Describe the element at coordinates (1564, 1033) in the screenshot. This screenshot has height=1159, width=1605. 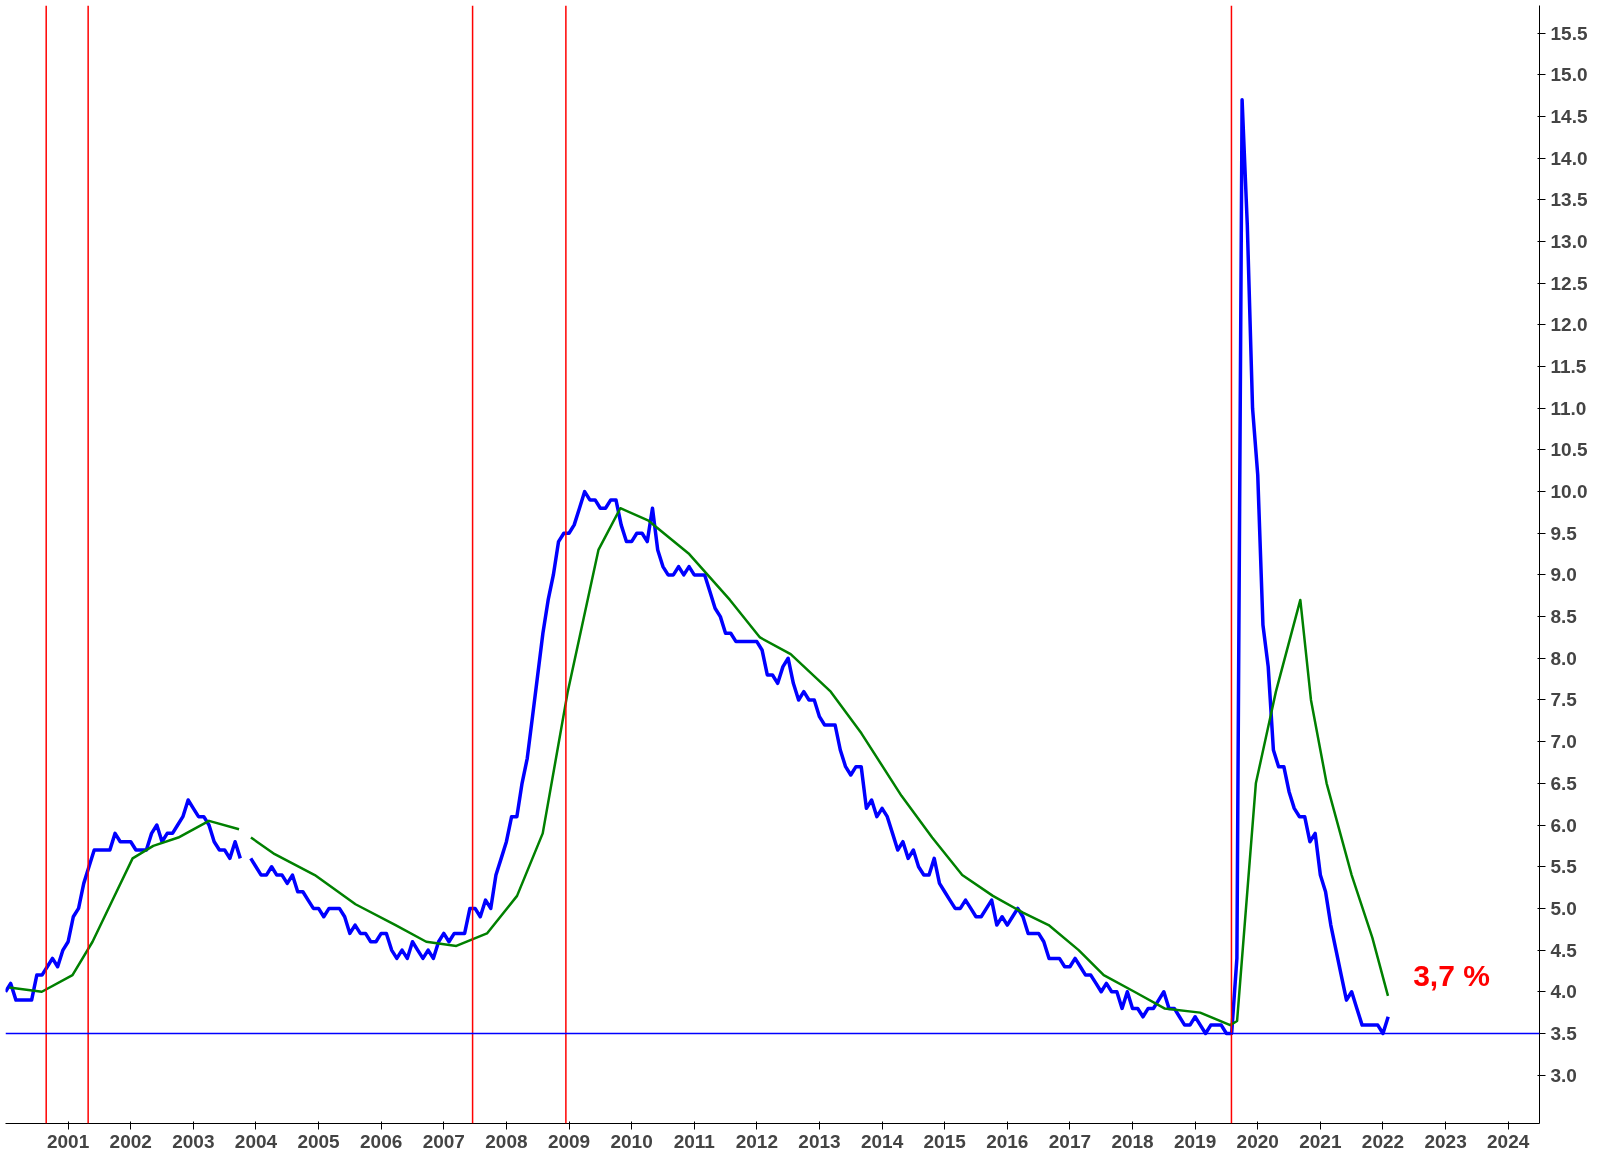
I see `y-tick-label: 3.5` at that location.